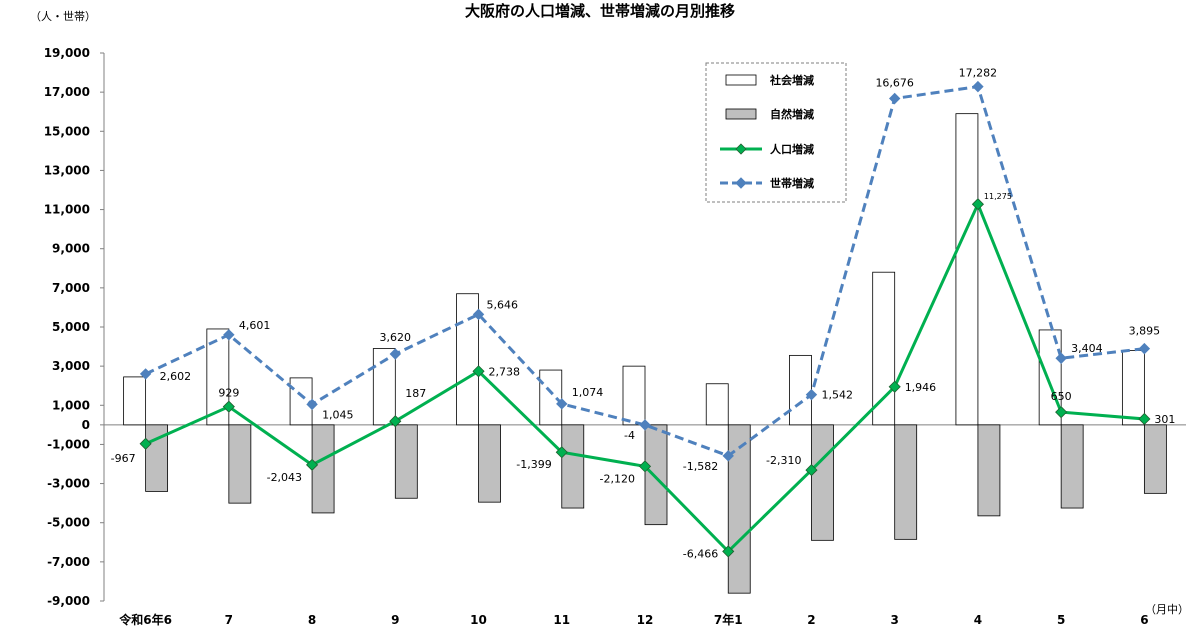  Describe the element at coordinates (588, 392) in the screenshot. I see `label-households: 1,074` at that location.